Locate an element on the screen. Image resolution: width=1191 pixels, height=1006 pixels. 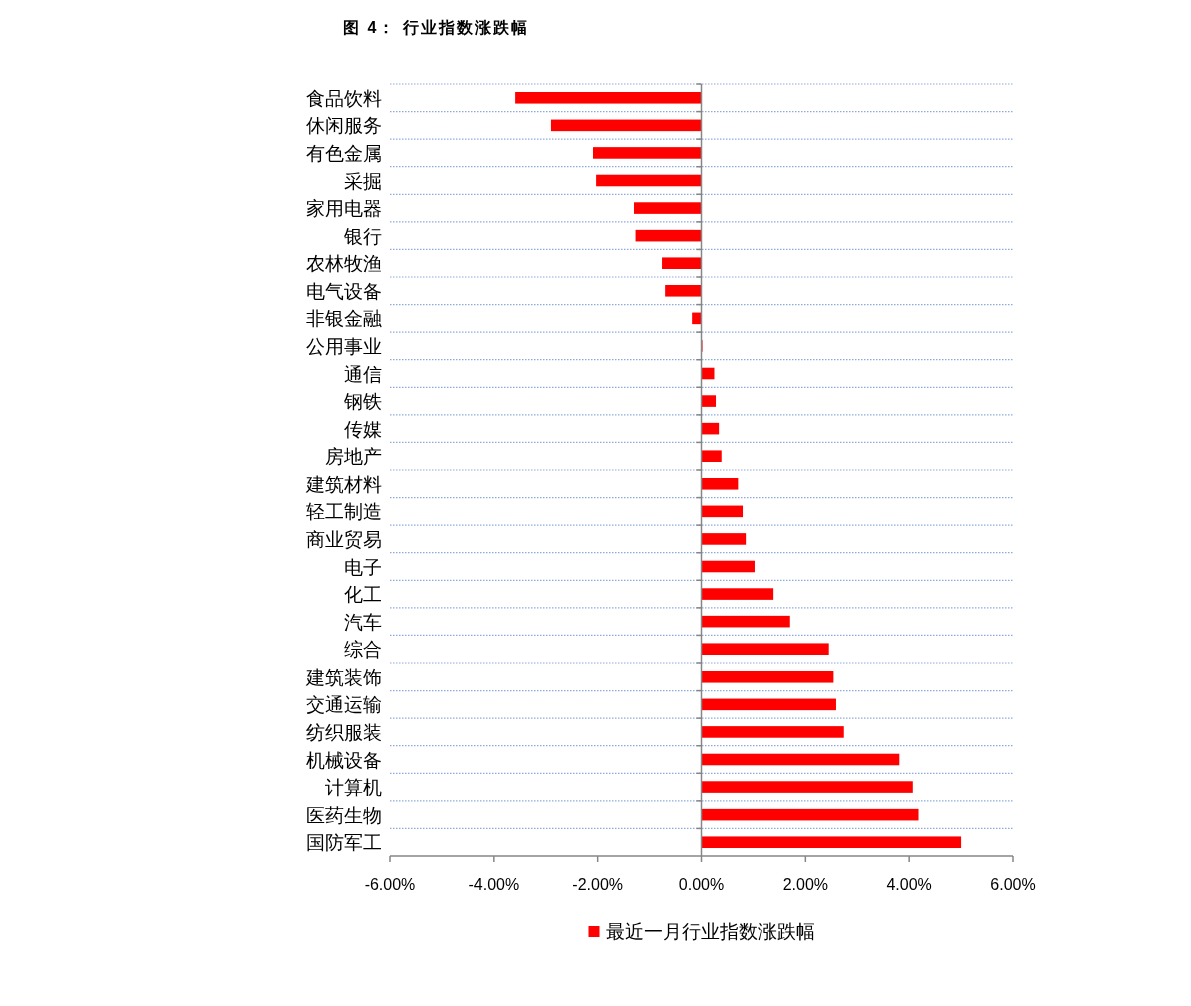
xtick-label: 0.00% is located at coordinates (701, 884).